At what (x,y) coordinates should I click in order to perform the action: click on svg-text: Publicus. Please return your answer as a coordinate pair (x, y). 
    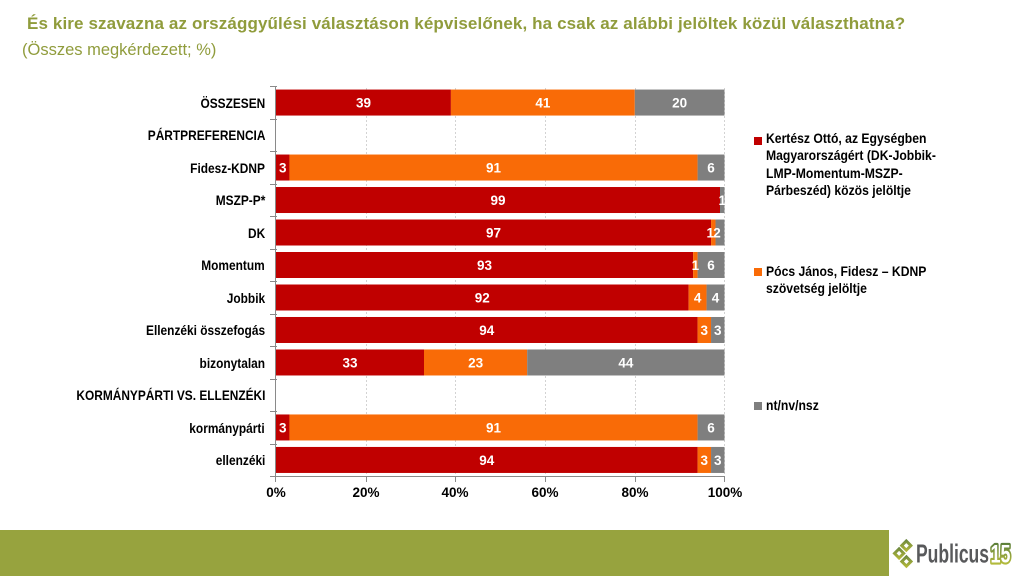
    Looking at the image, I should click on (952, 554).